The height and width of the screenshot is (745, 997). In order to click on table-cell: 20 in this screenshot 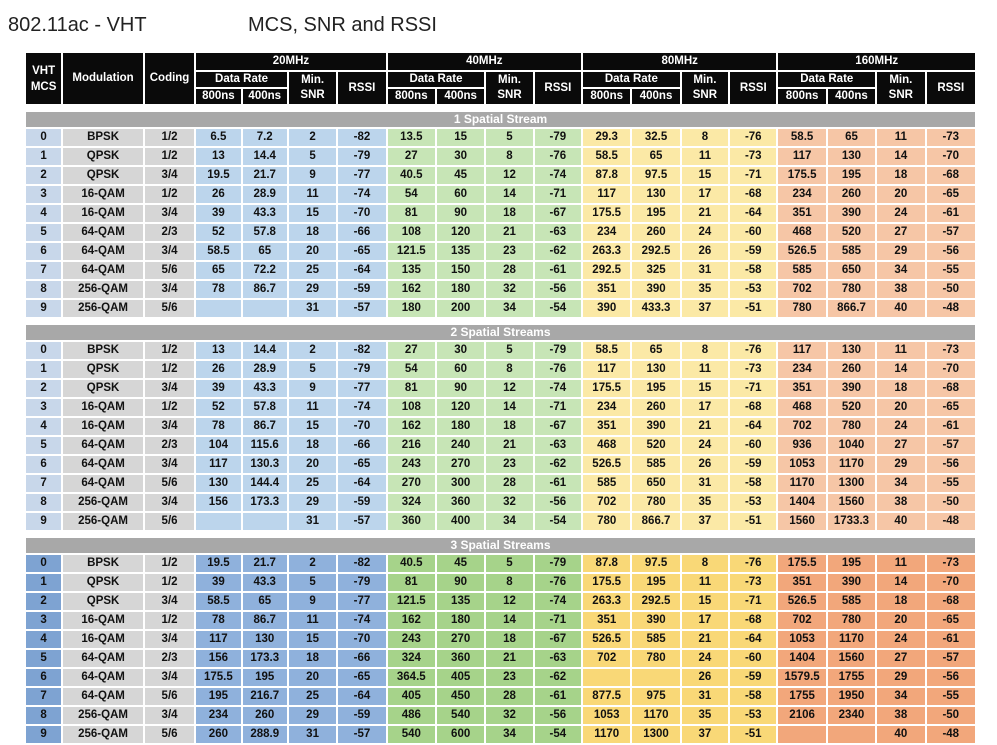, I will do `click(313, 465)`.